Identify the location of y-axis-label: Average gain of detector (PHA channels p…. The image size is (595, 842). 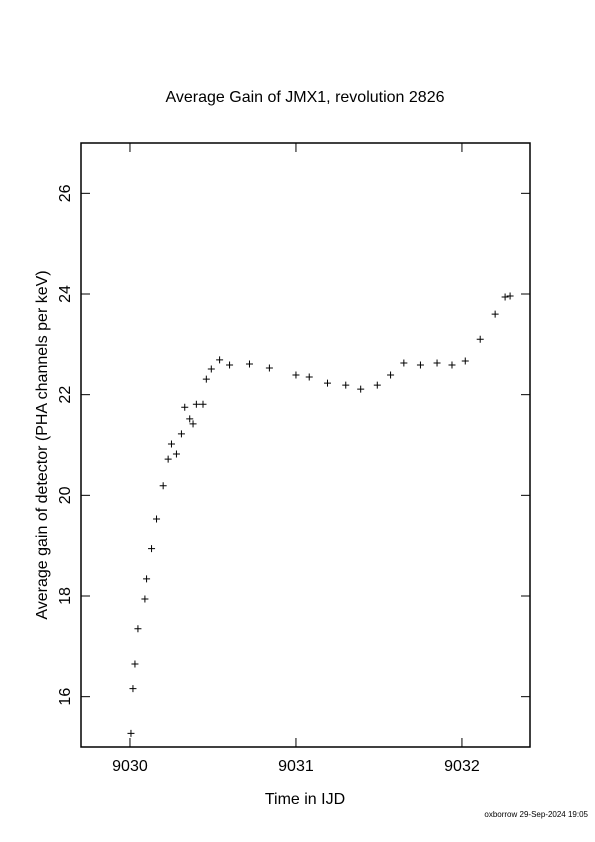
(42, 444).